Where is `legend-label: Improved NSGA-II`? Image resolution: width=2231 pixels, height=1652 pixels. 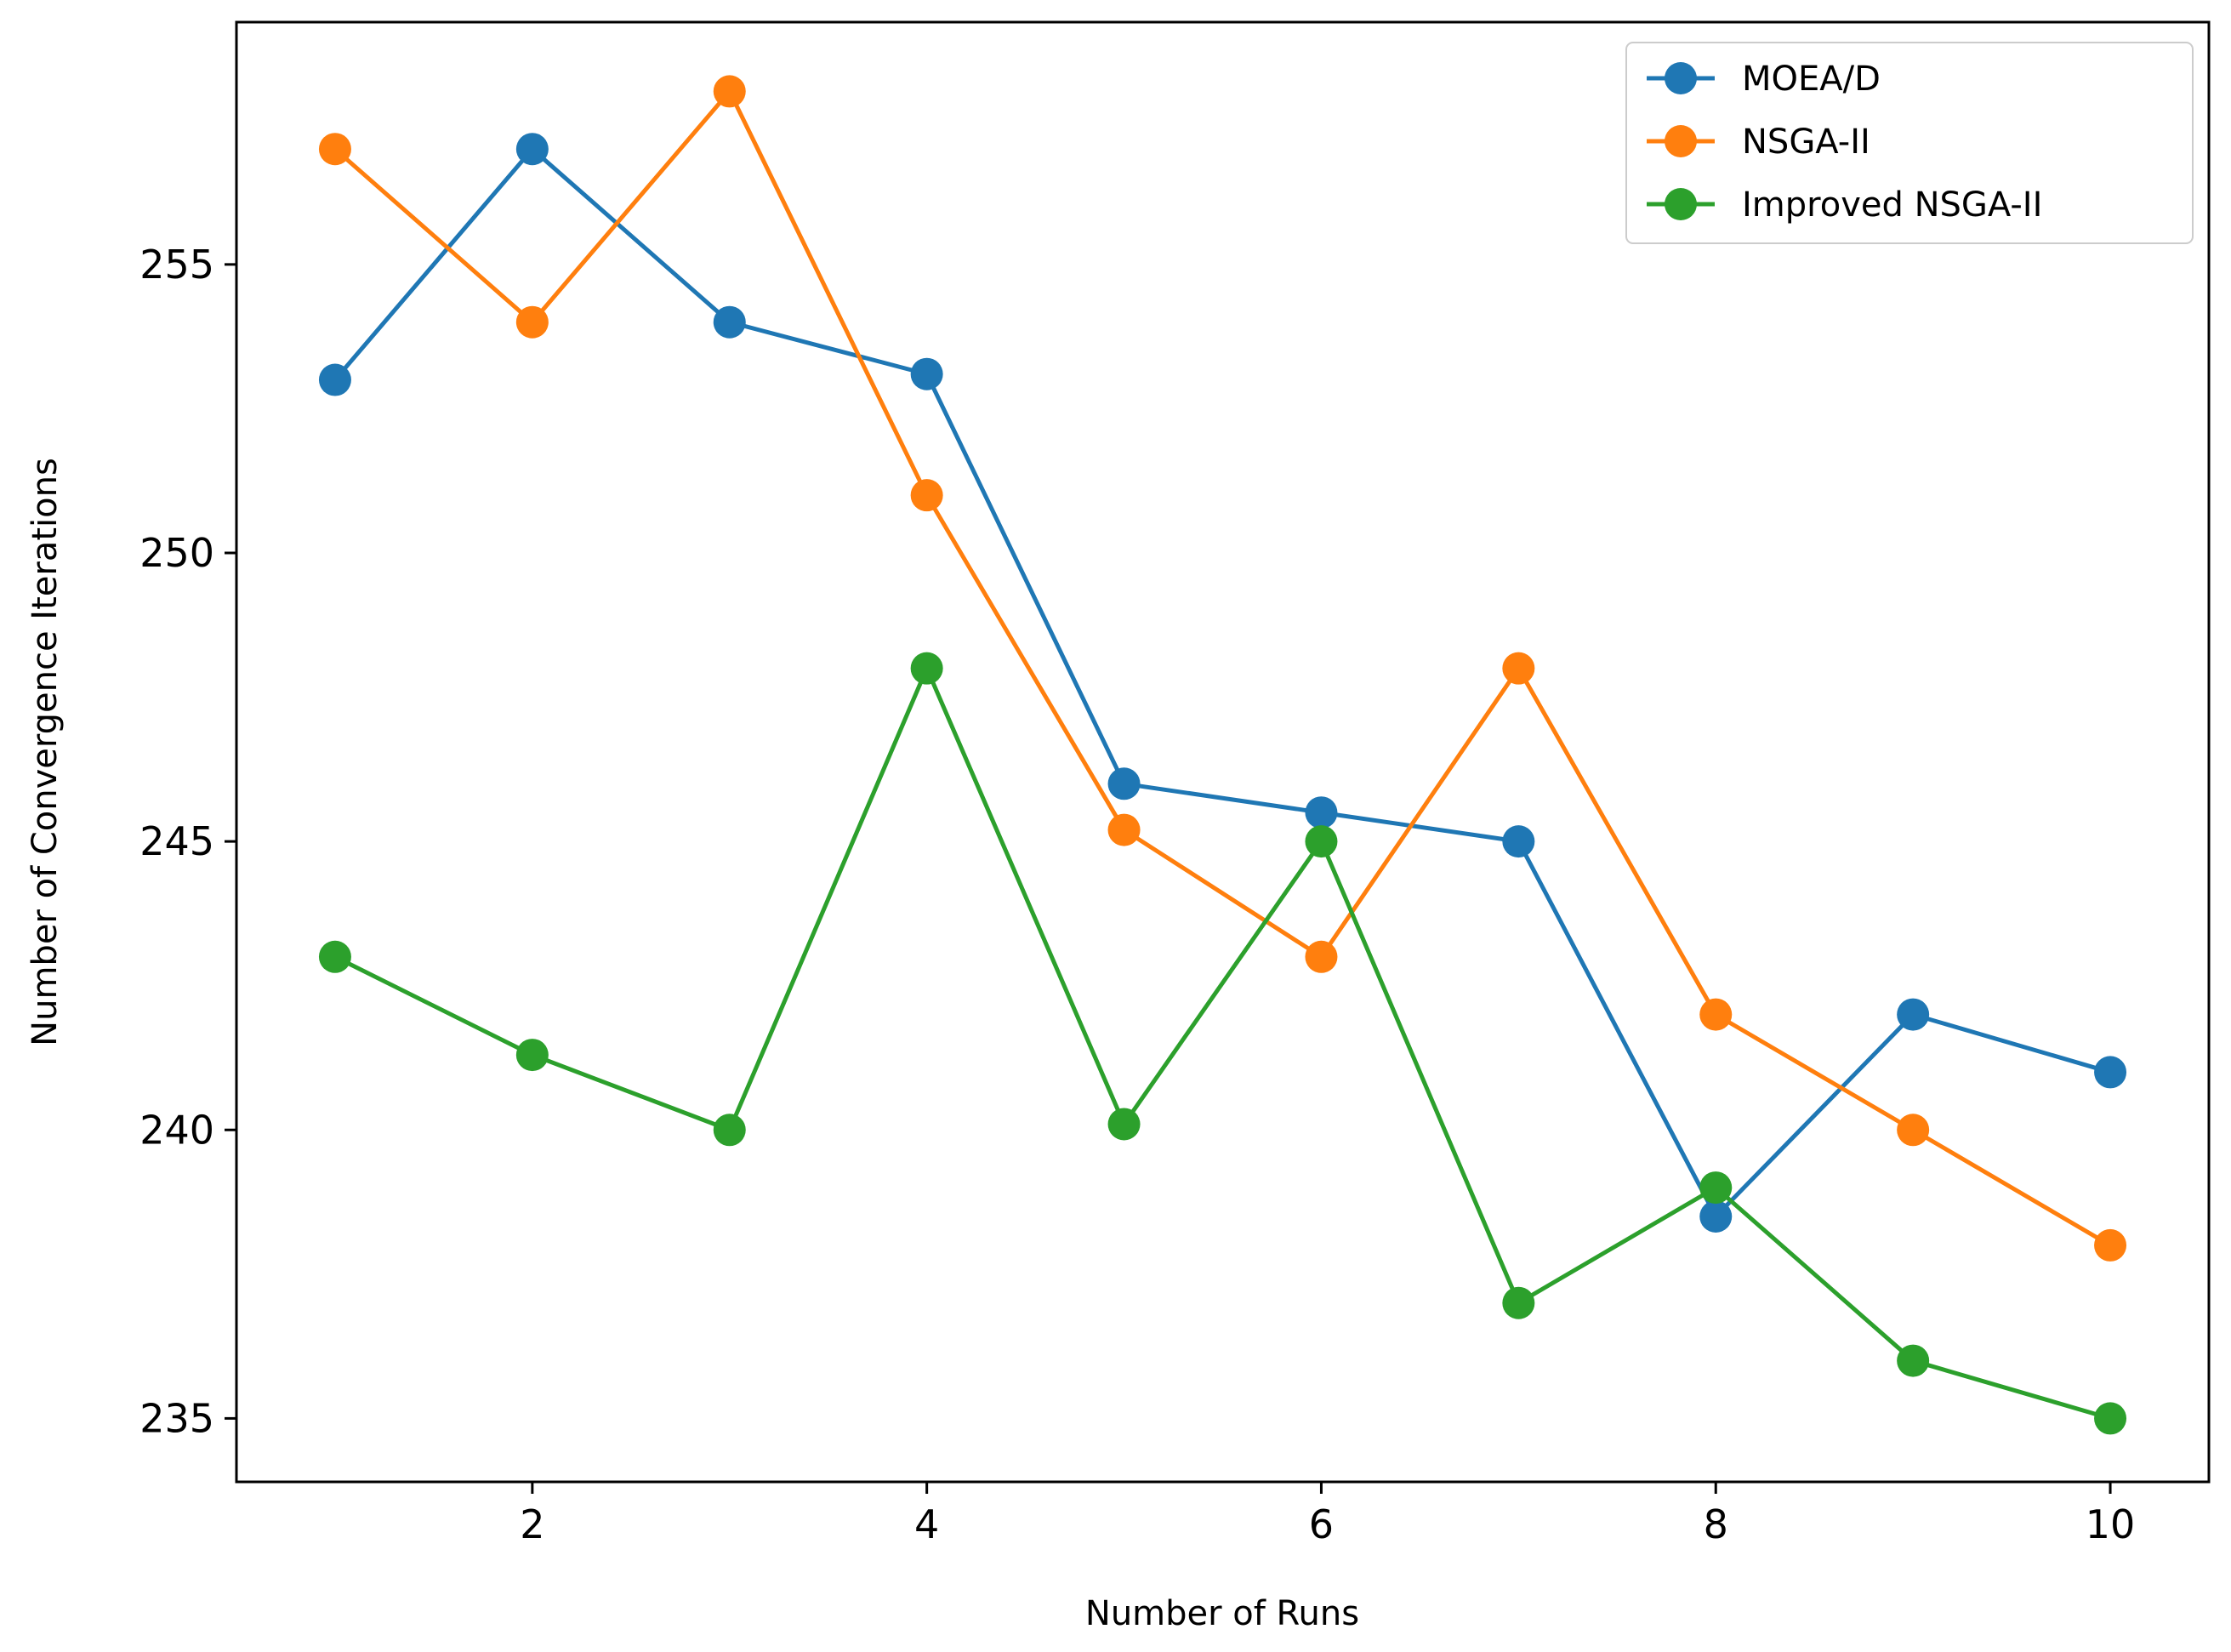
legend-label: Improved NSGA-II is located at coordinates (1892, 205).